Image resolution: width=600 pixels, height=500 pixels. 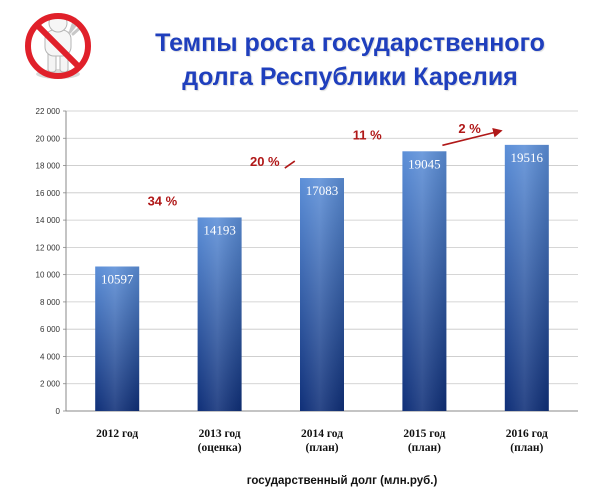 What do you see at coordinates (48, 220) in the screenshot?
I see `y-tick-label: 14 000` at bounding box center [48, 220].